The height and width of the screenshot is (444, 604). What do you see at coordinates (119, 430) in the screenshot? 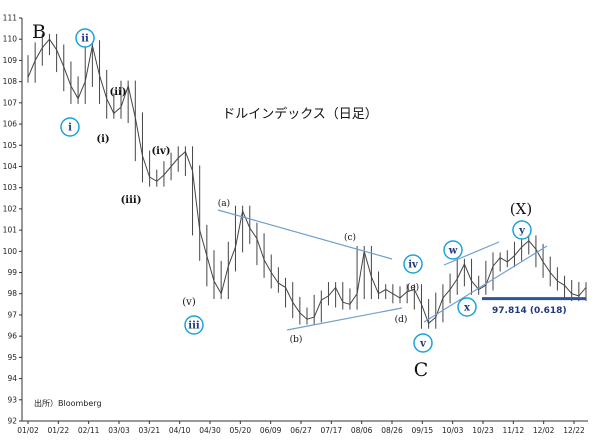
I see `x-tick-label: 03/03` at bounding box center [119, 430].